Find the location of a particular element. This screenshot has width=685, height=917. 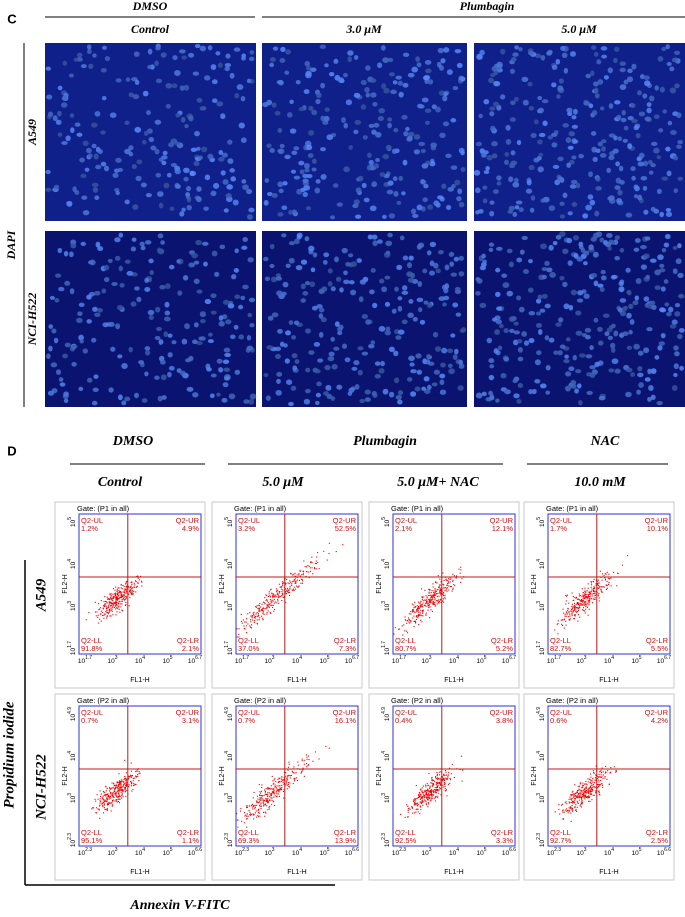

quadrant-name: Q2-UR is located at coordinates (345, 520).